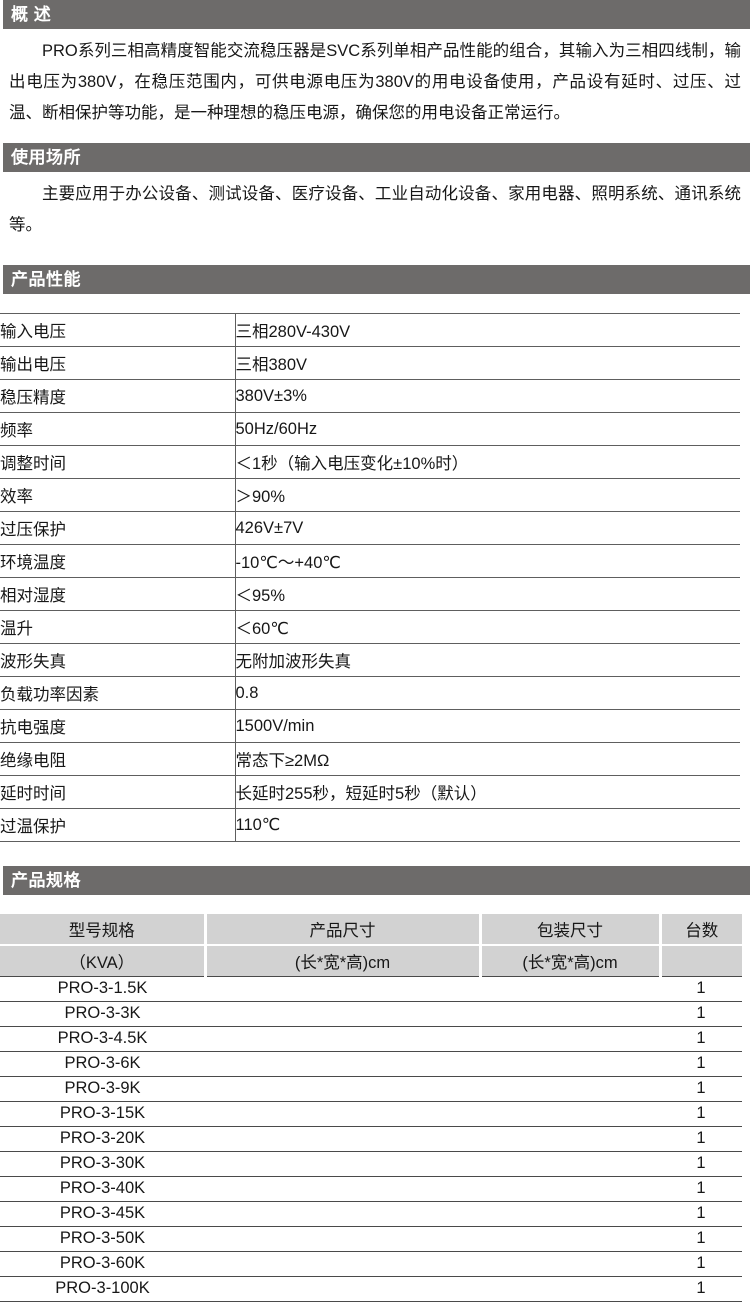 The image size is (750, 1314). What do you see at coordinates (487, 528) in the screenshot?
I see `performance-row-value: 426V±7V` at bounding box center [487, 528].